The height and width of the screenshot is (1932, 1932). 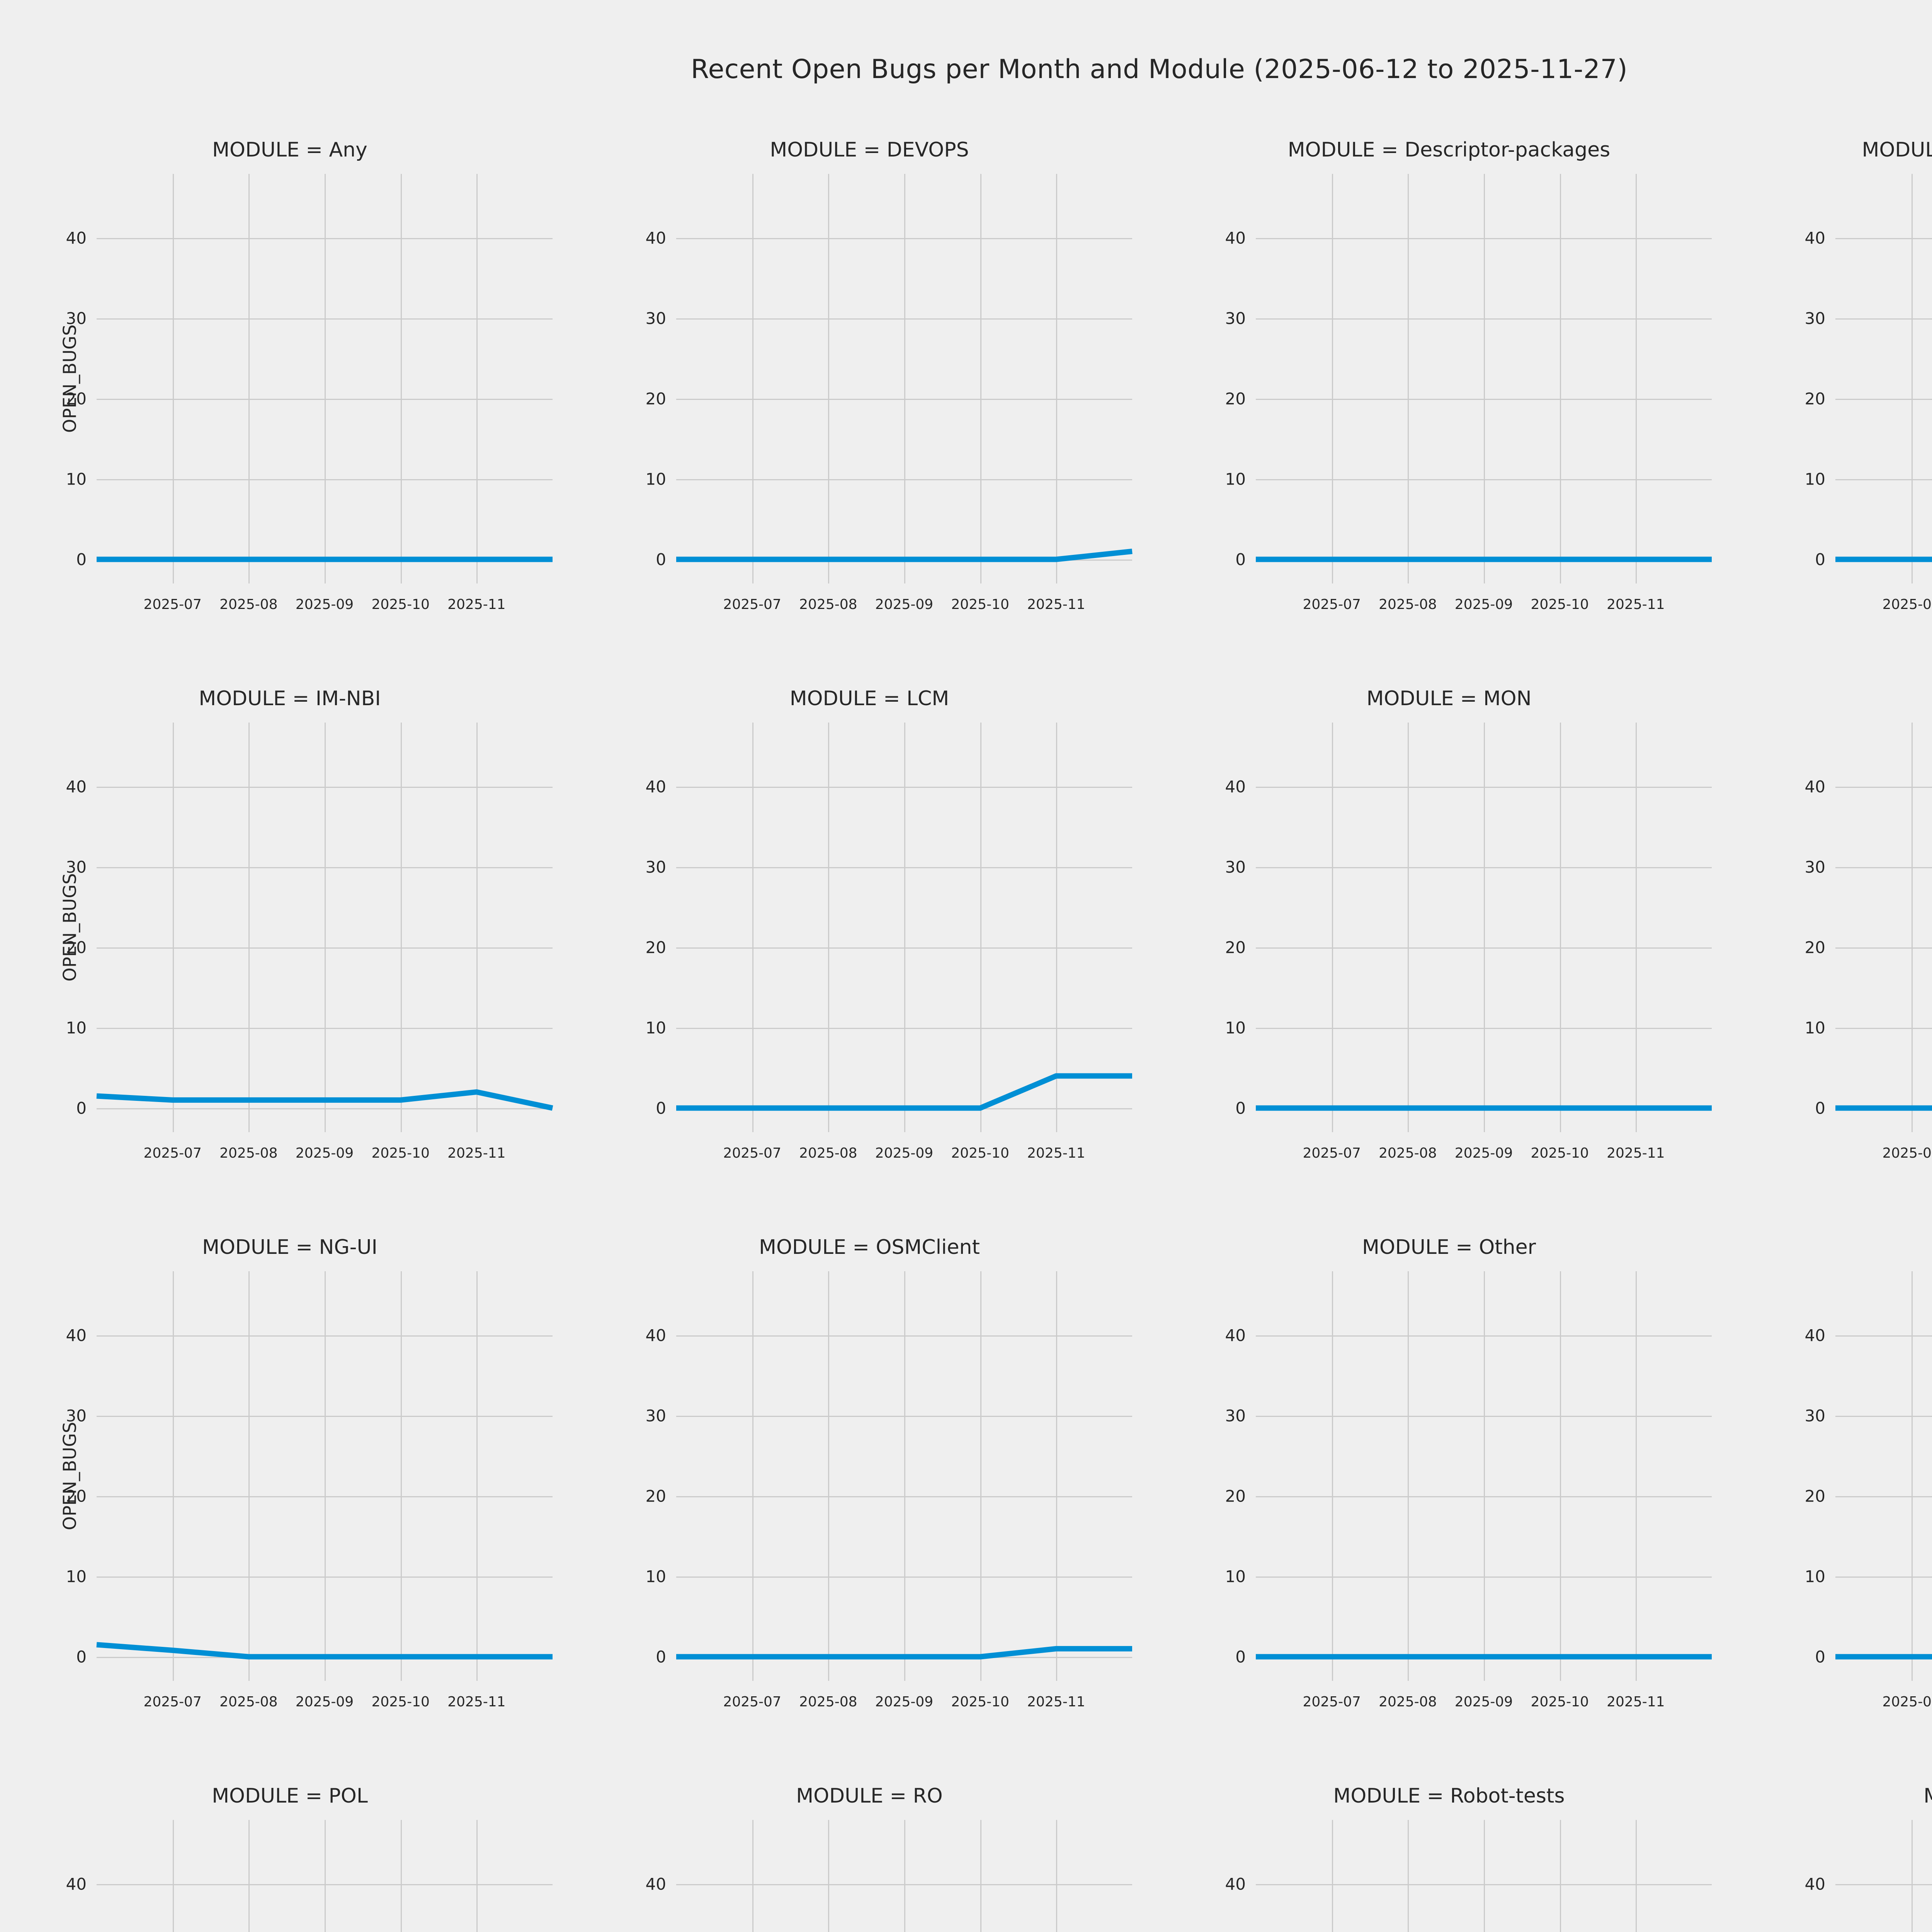 I want to click on facet-title: MODULE = Unknown, so click(x=1836, y=1796).